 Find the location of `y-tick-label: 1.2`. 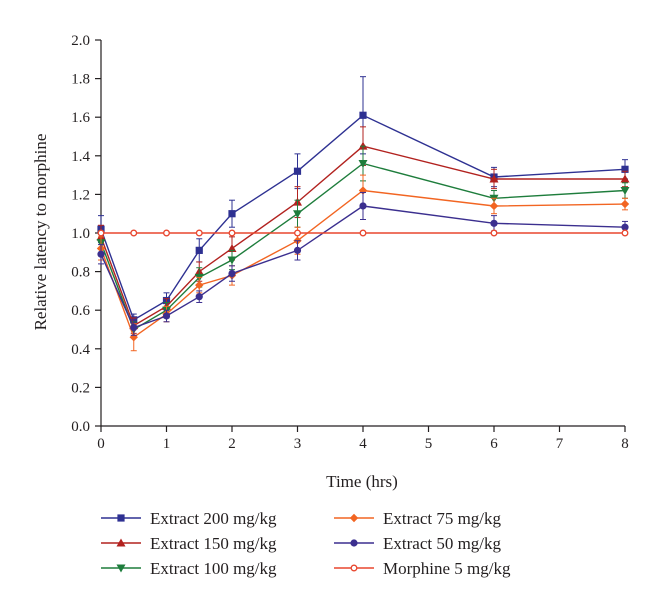

y-tick-label: 1.2 is located at coordinates (80, 195).